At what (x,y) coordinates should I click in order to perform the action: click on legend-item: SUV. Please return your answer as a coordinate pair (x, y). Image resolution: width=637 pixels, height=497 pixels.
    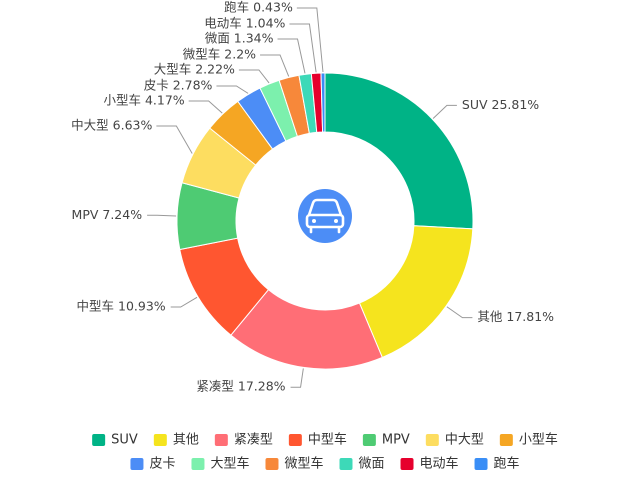
    Looking at the image, I should click on (115, 440).